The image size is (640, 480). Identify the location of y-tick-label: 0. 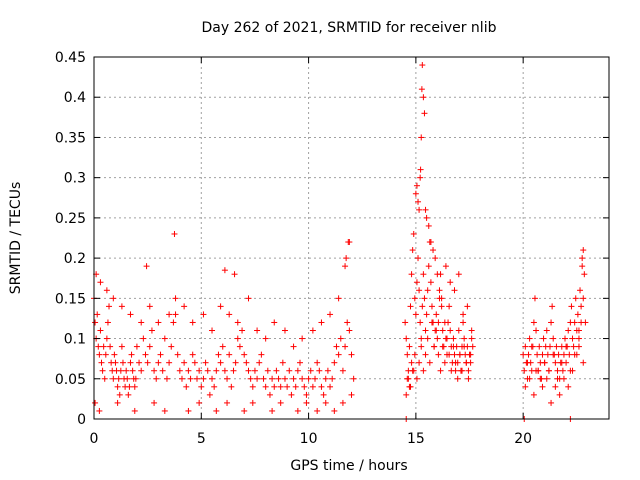
(81, 420).